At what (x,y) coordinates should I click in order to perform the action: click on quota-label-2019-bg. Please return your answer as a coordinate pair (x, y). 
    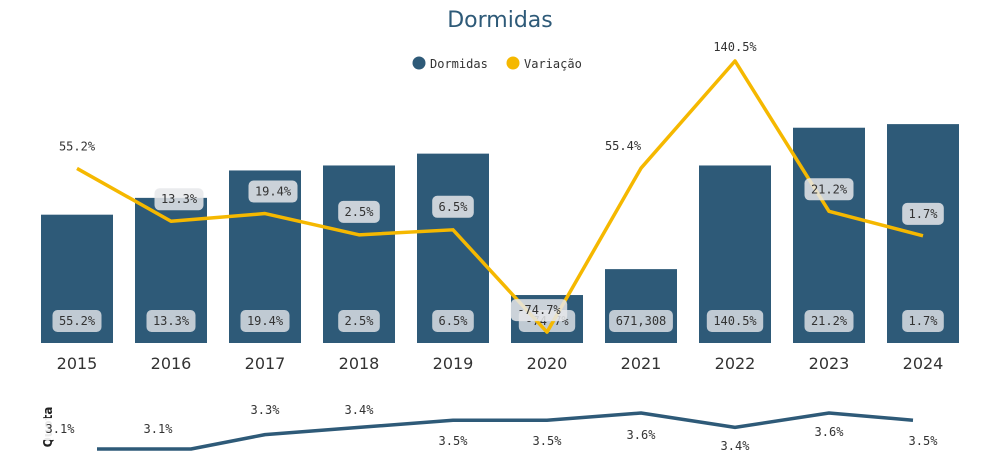
    Looking at the image, I should click on (453, 441).